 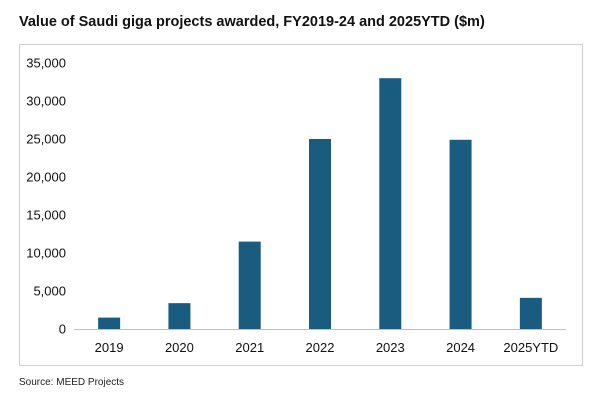 What do you see at coordinates (46, 215) in the screenshot?
I see `y-tick-label: 15,000` at bounding box center [46, 215].